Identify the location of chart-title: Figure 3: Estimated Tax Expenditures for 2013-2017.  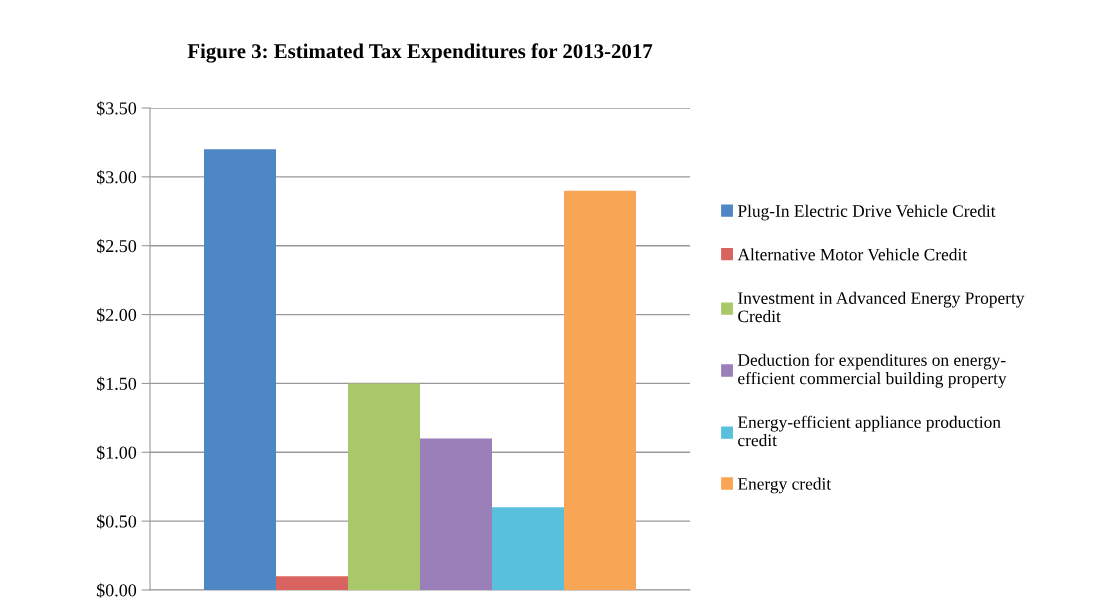
(420, 53).